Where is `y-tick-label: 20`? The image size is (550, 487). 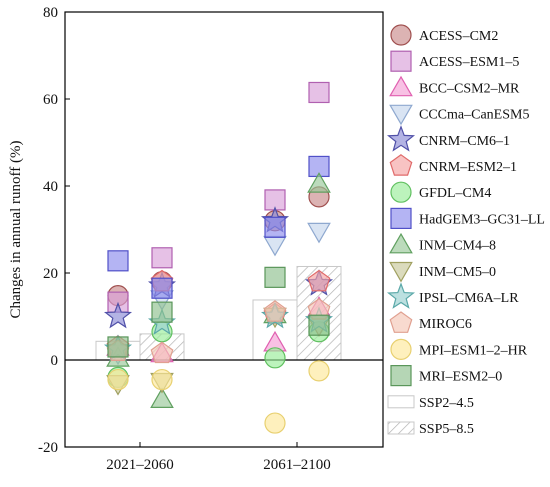
y-tick-label: 20 is located at coordinates (50, 274).